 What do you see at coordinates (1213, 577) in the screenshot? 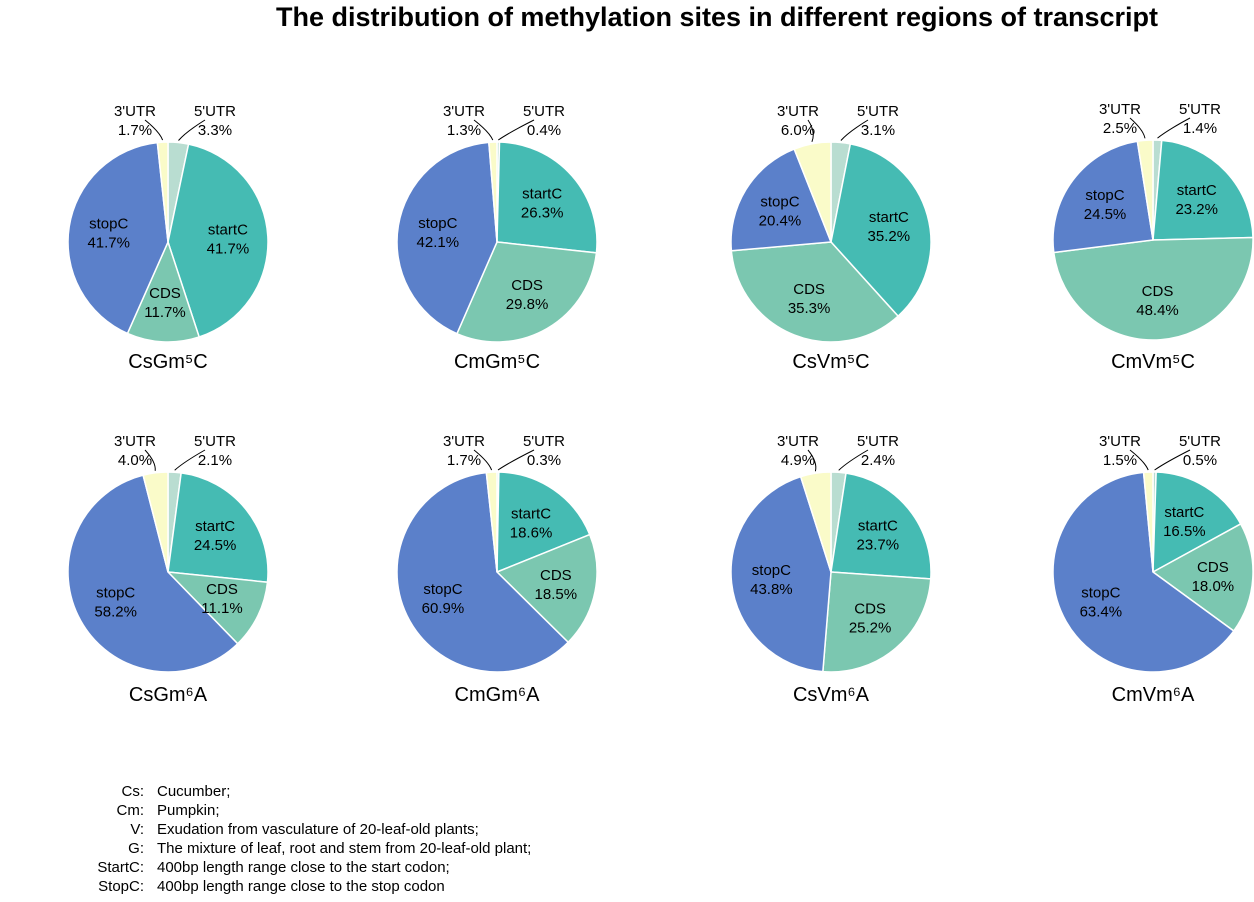
I see `slice-label-cds: CDS 18.0%` at bounding box center [1213, 577].